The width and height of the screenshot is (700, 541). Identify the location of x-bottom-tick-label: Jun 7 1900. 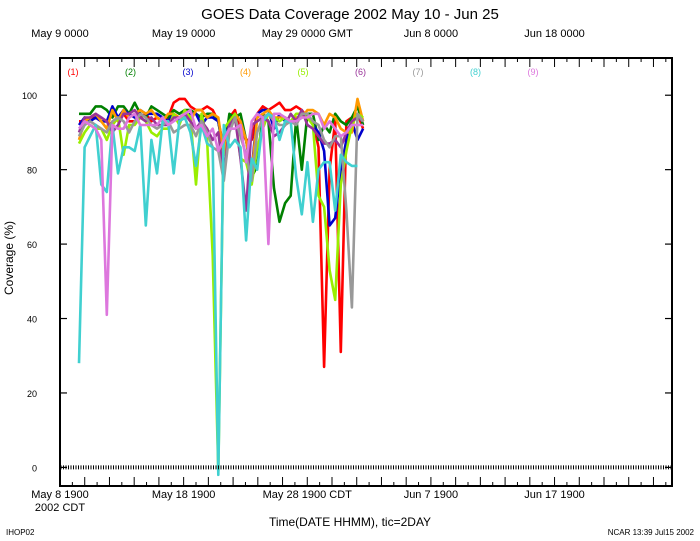
(431, 495).